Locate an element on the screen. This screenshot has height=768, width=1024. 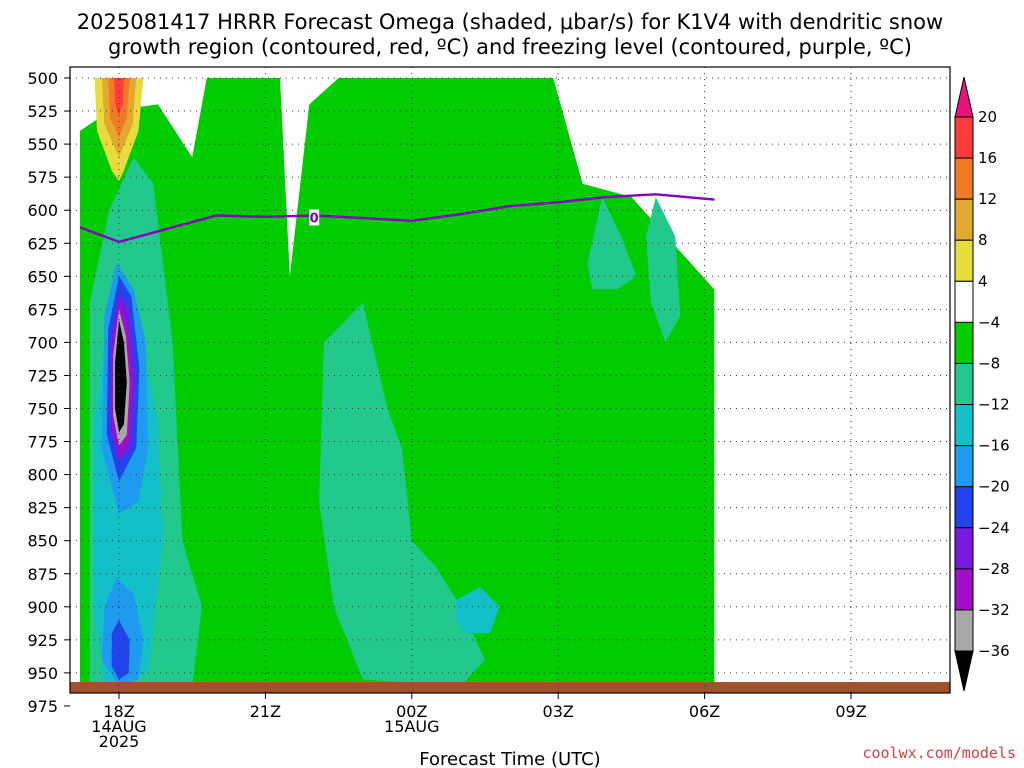
credit-text: coolwx.com/models is located at coordinates (939, 753).